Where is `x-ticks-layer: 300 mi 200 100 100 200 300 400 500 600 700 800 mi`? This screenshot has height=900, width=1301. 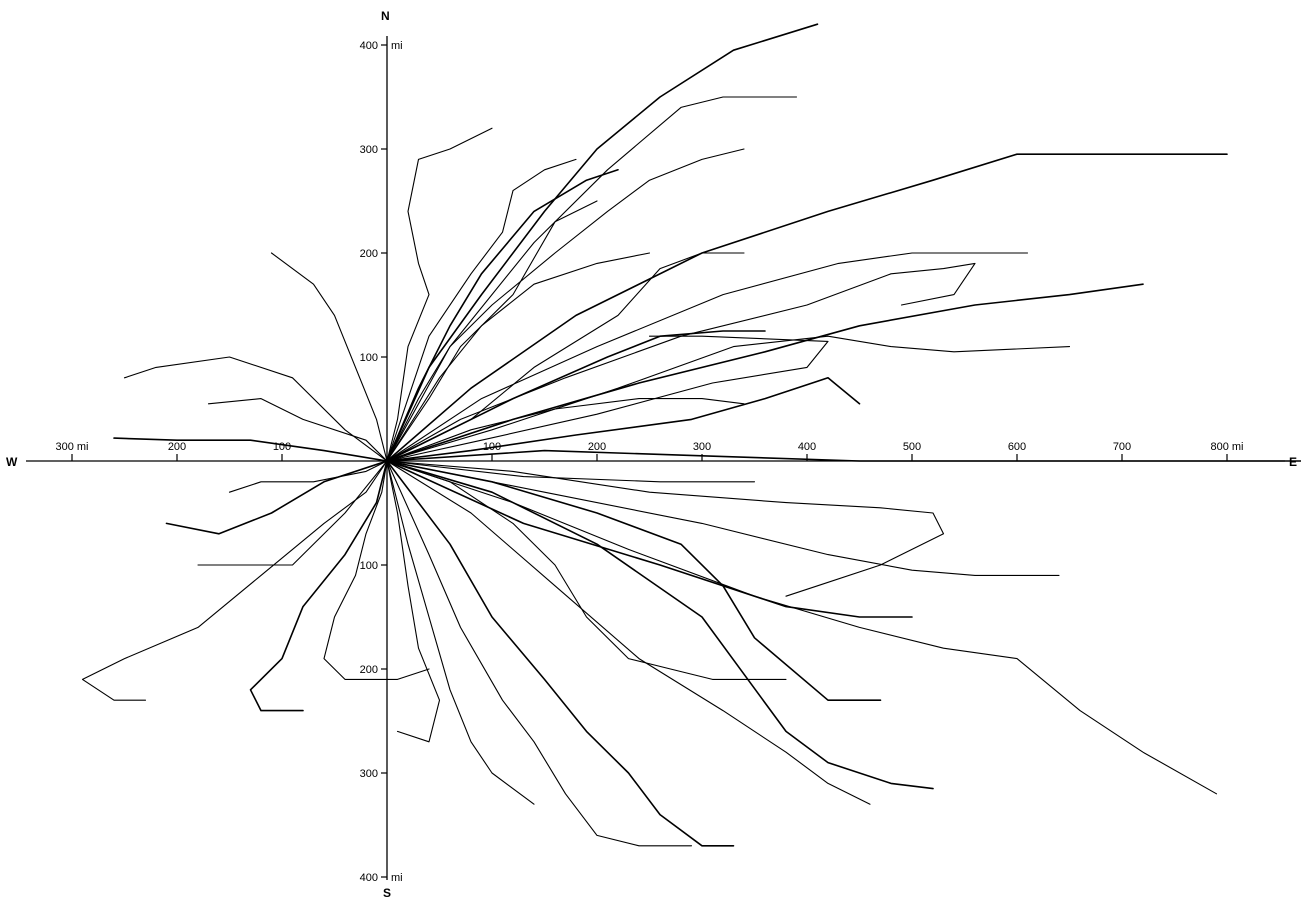 x-ticks-layer: 300 mi 200 100 100 200 300 400 500 600 700 800 mi is located at coordinates (649, 451).